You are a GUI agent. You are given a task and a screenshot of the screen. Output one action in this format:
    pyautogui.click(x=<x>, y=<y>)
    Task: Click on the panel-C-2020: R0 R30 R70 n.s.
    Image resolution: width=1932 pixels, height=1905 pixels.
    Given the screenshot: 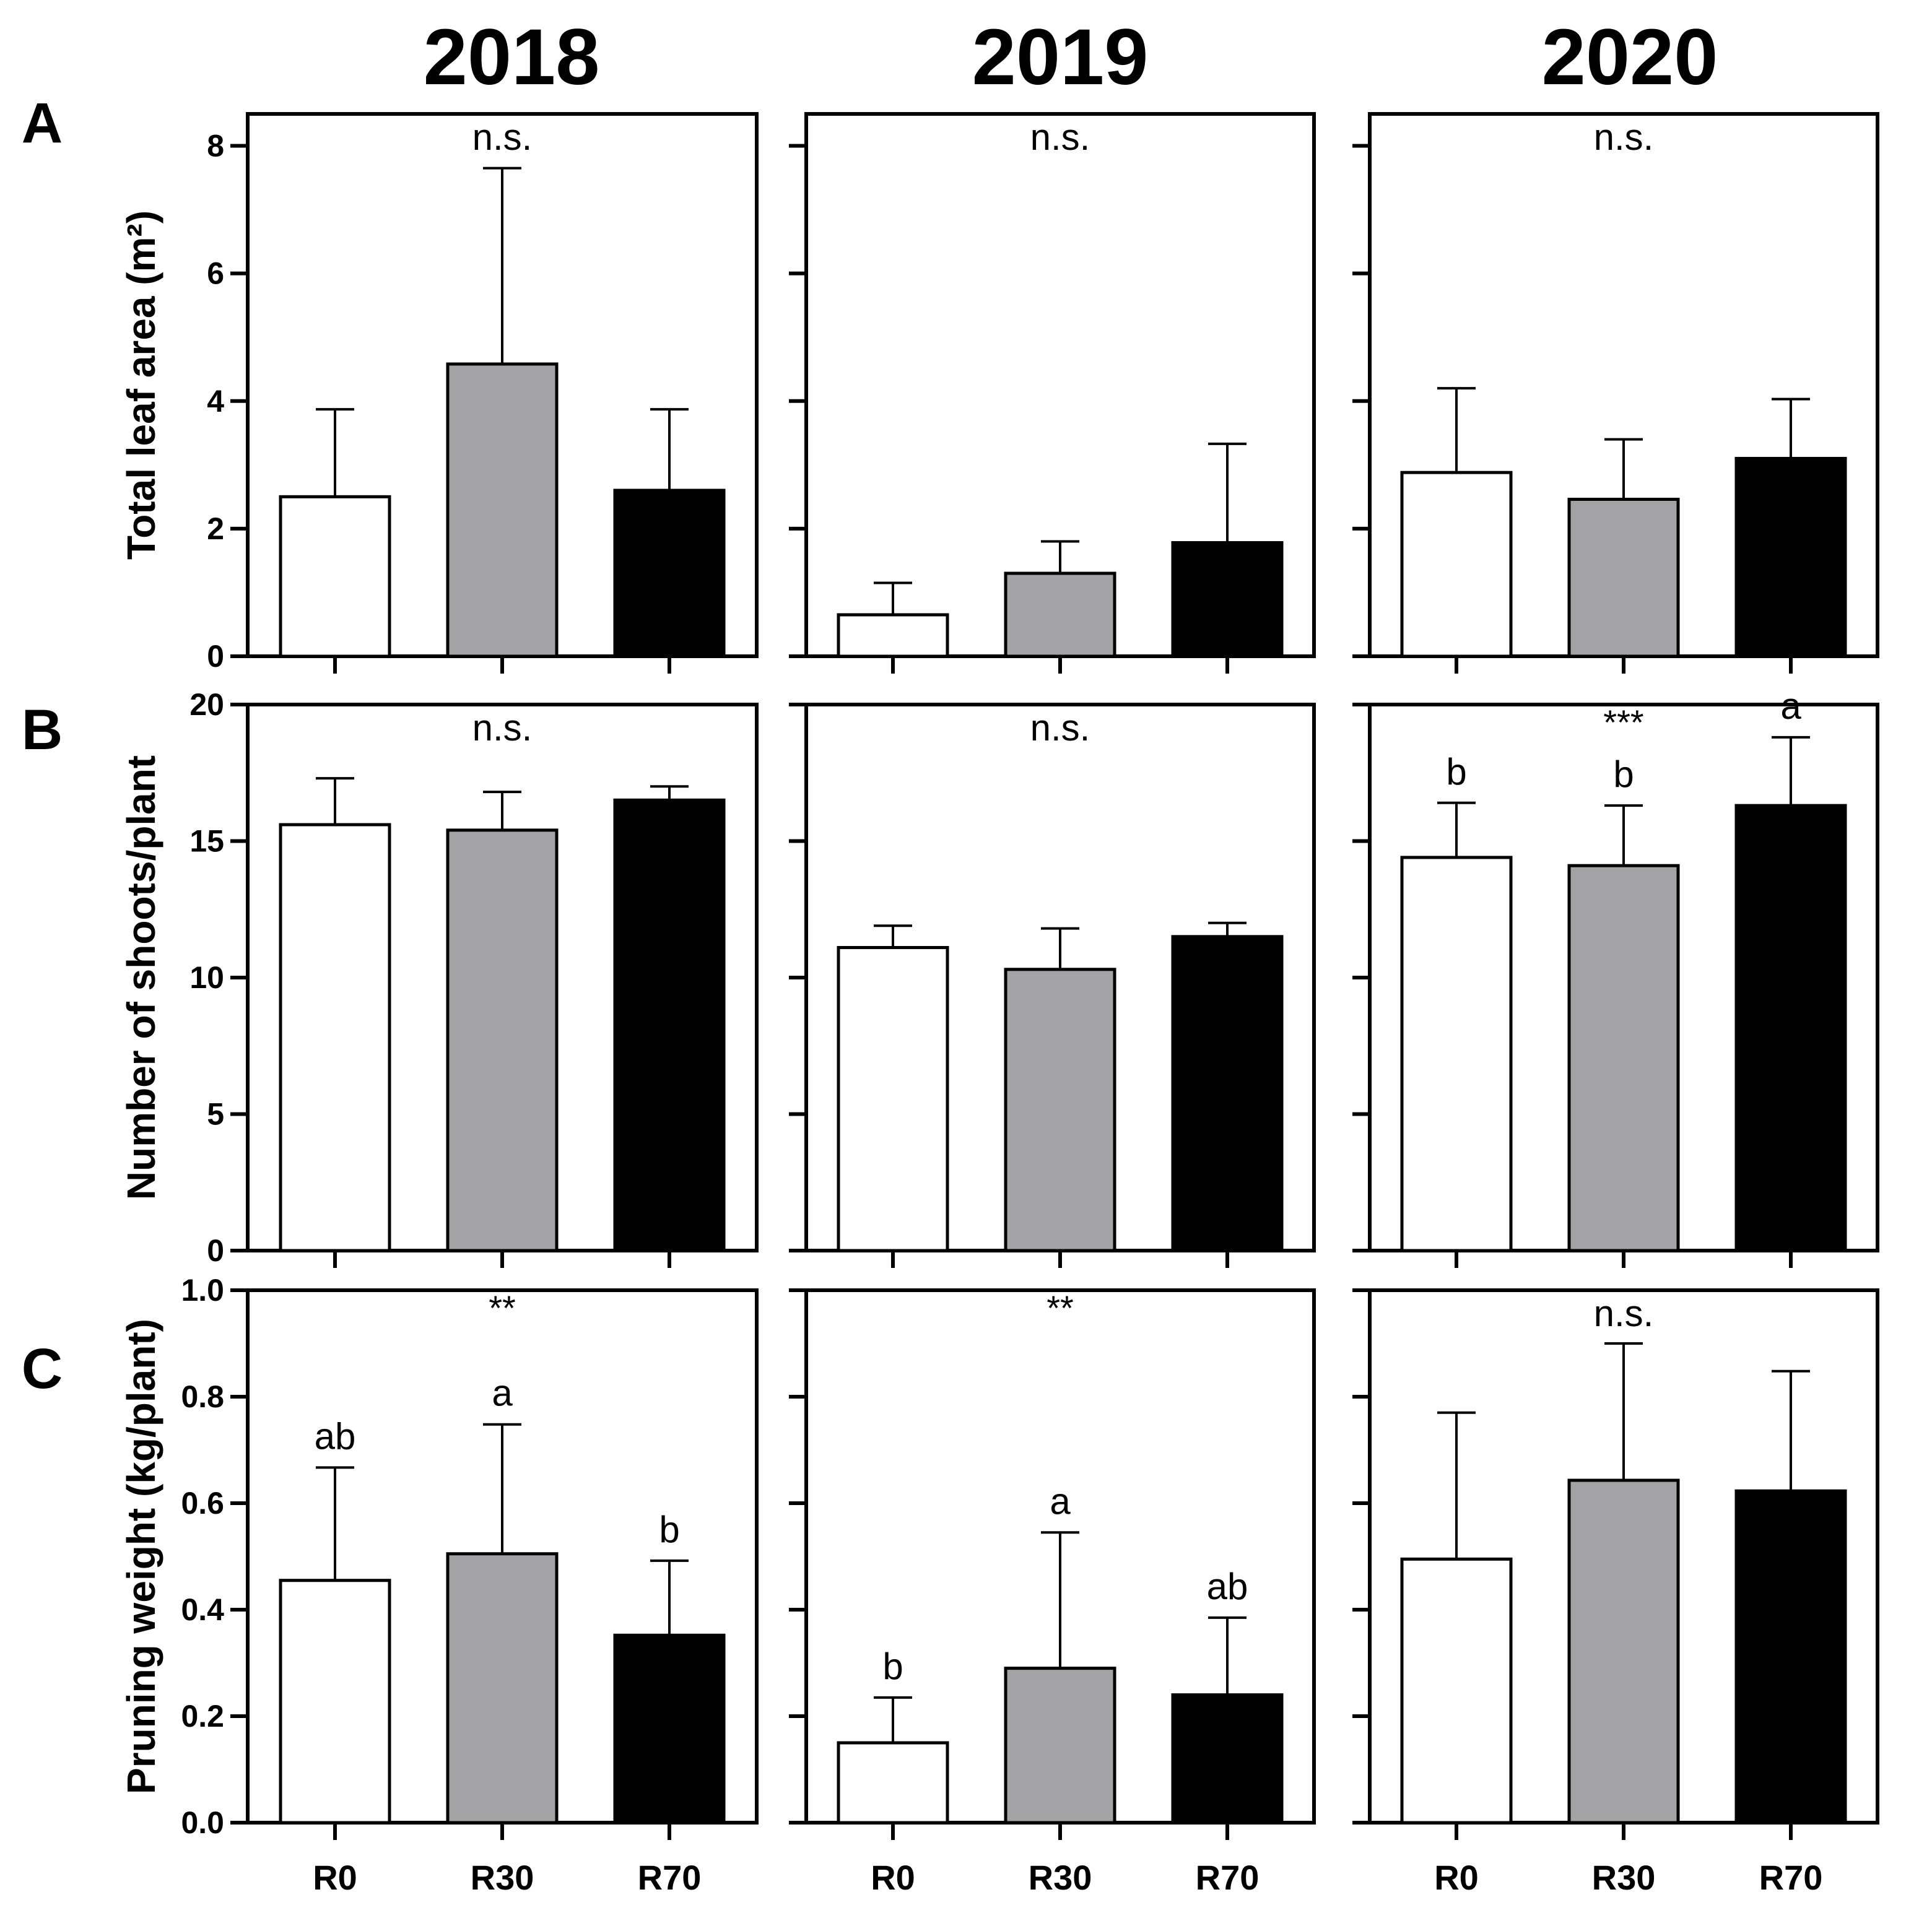 What is the action you would take?
    pyautogui.click(x=1615, y=1593)
    